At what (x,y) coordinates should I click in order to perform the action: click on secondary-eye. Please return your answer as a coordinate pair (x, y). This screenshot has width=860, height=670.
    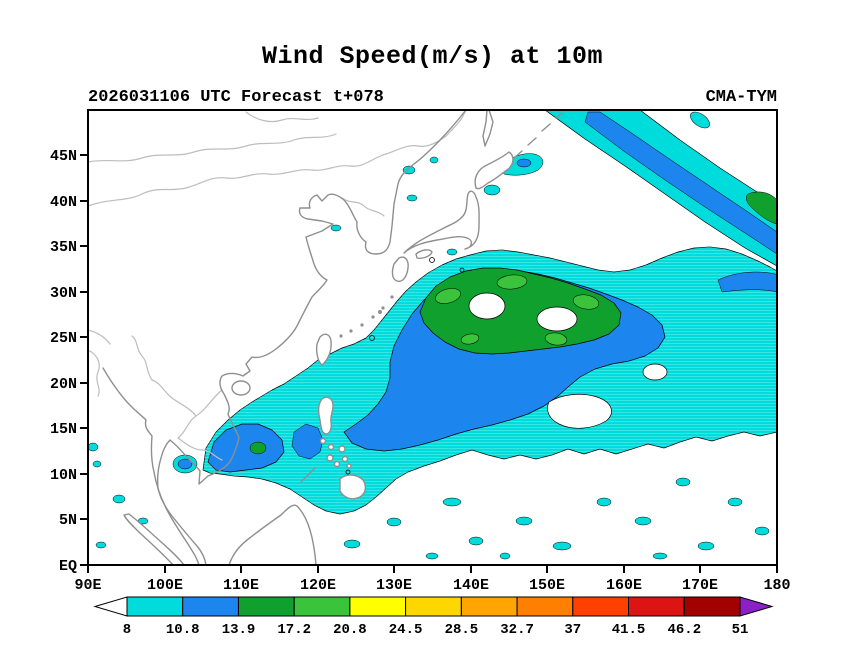
    Looking at the image, I should click on (557, 319).